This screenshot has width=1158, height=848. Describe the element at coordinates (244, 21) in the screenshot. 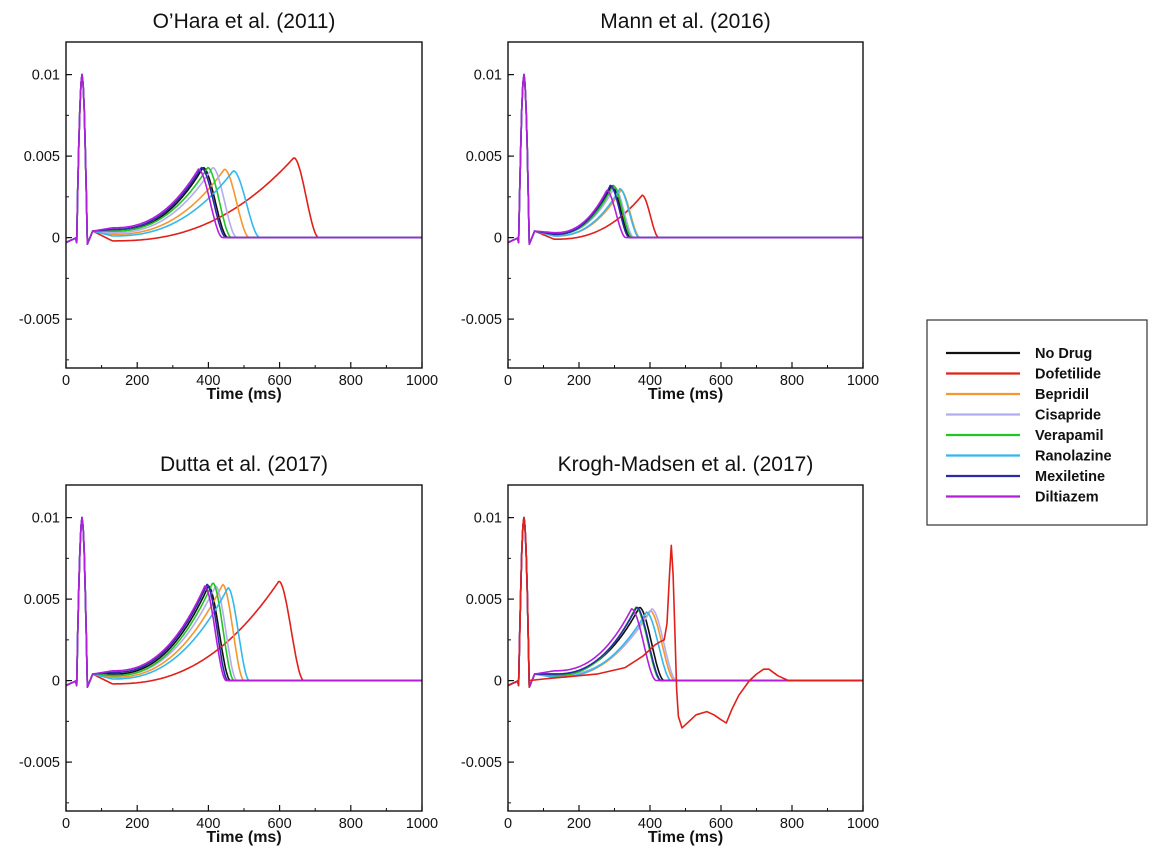

I see `chart-title: O’Hara et al. (2011)` at that location.